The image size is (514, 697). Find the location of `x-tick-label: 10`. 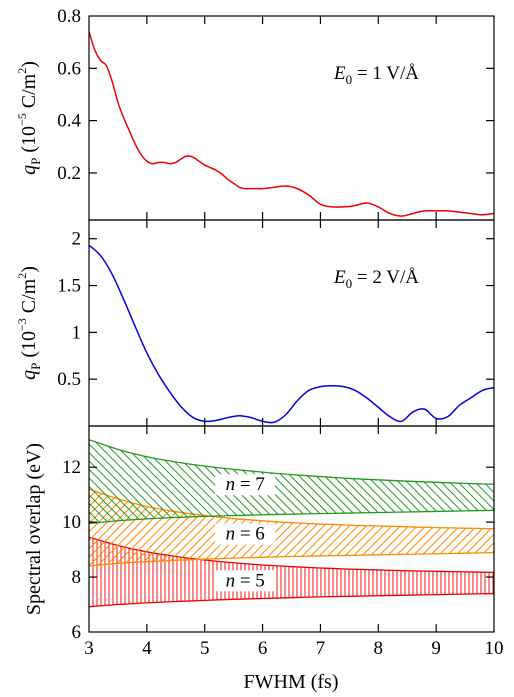

x-tick-label: 10 is located at coordinates (494, 648).